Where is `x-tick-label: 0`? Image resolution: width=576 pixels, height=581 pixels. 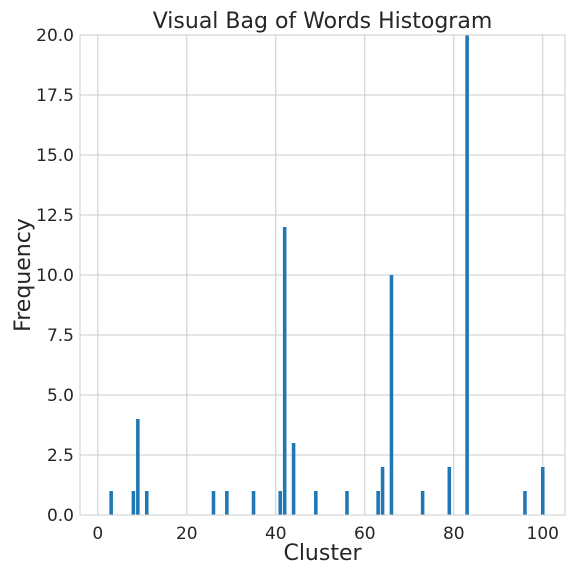
x-tick-label: 0 is located at coordinates (97, 534).